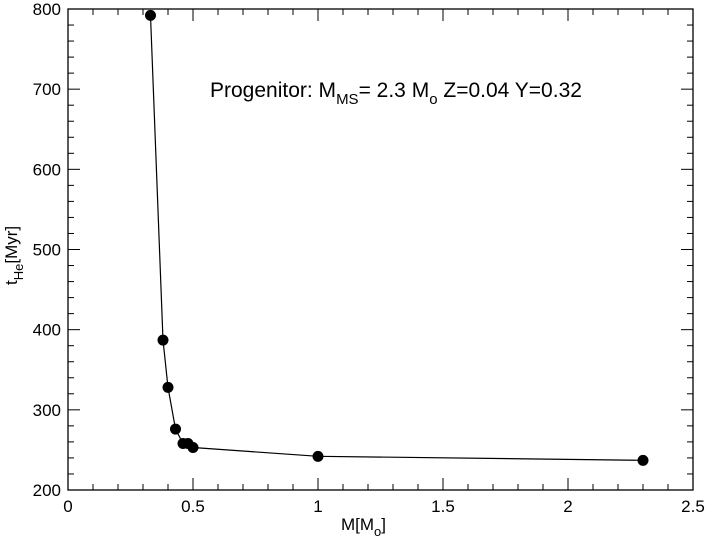 The width and height of the screenshot is (706, 542). What do you see at coordinates (693, 506) in the screenshot?
I see `x-tick-label: 2.5` at bounding box center [693, 506].